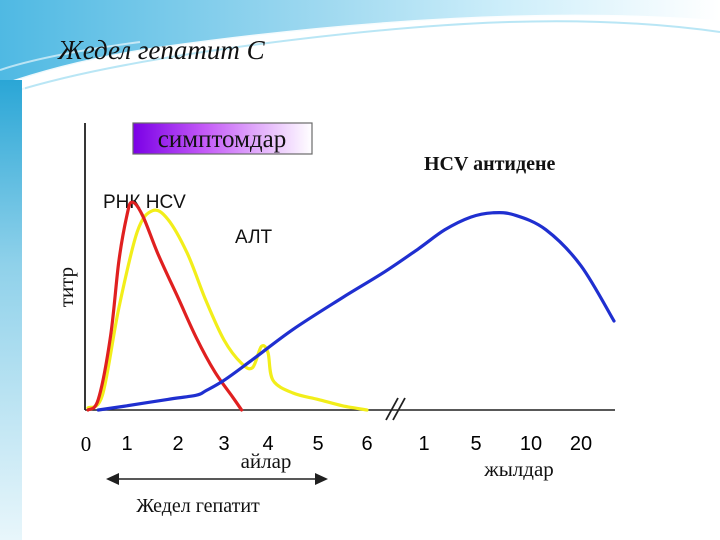 The image size is (720, 540). Describe the element at coordinates (267, 444) in the screenshot. I see `x-tick-label: 4` at that location.